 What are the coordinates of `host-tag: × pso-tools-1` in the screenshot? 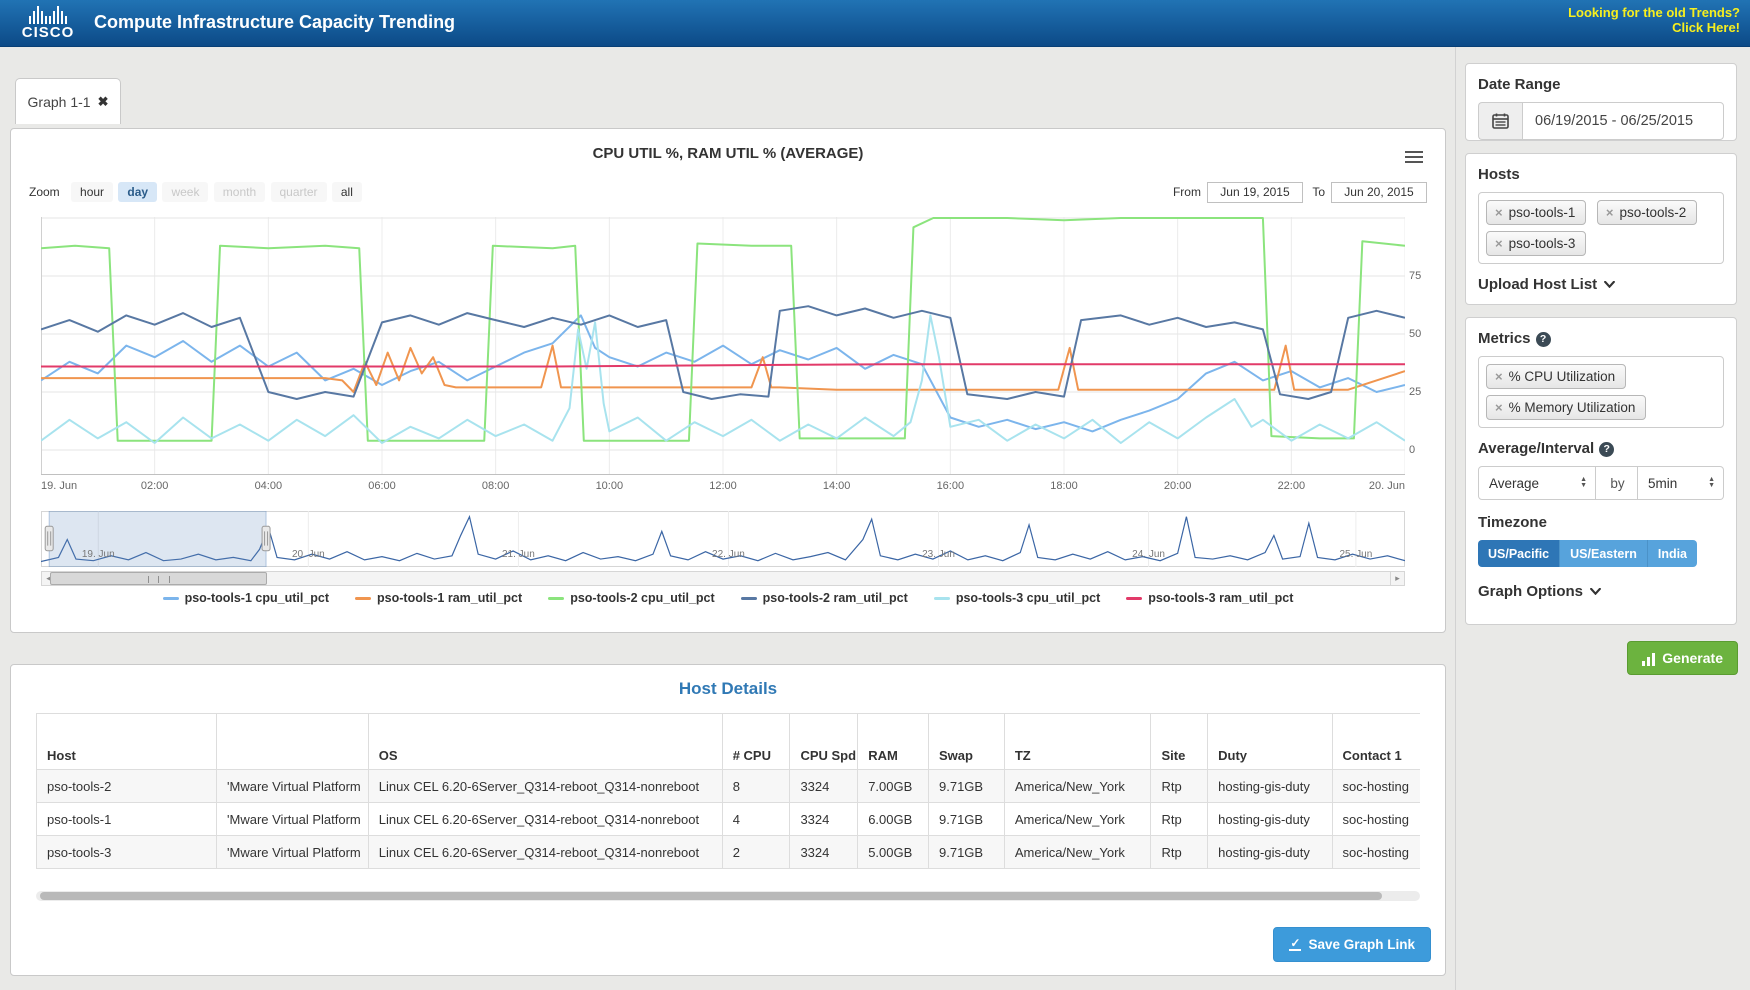 It's located at (1536, 212).